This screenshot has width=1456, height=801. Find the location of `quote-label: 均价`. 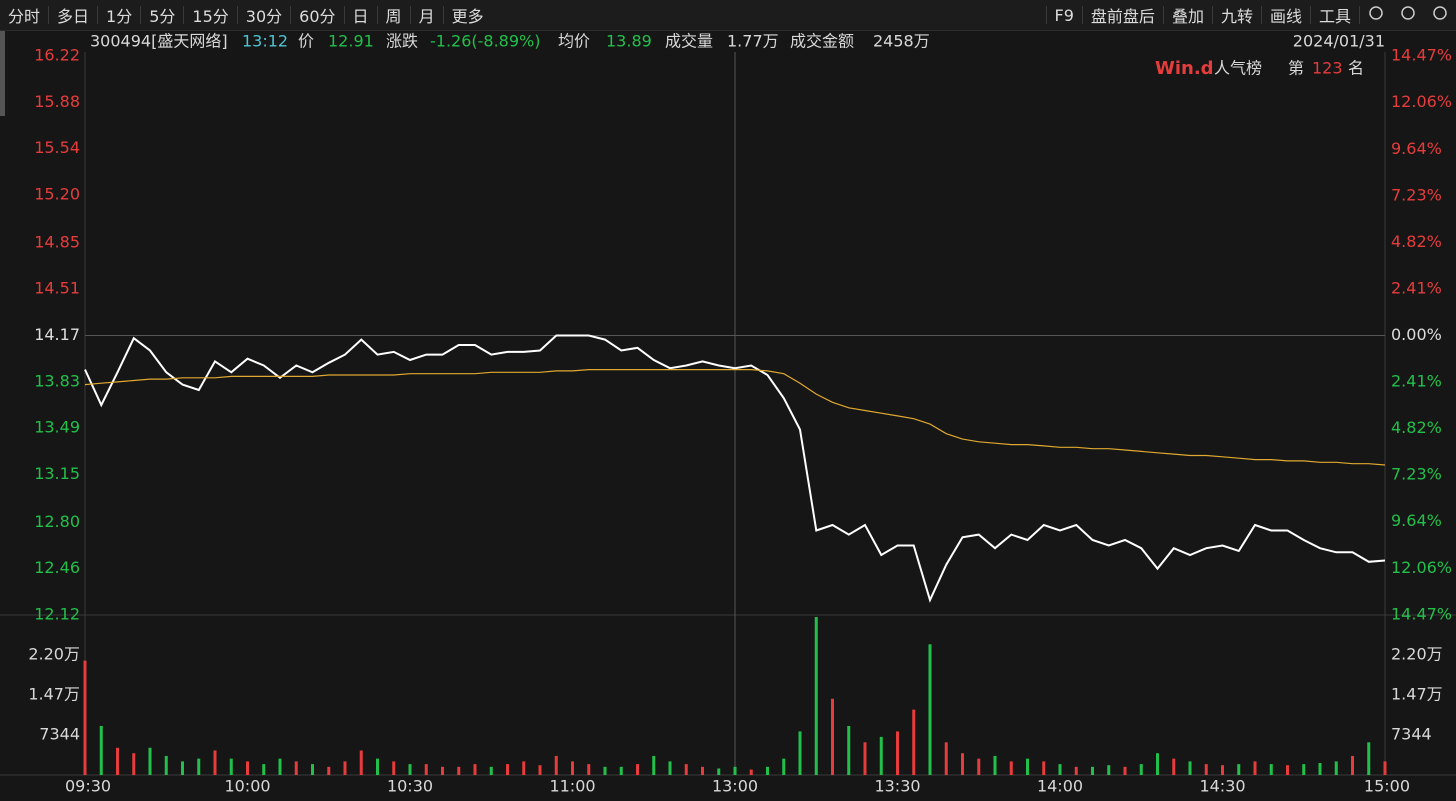

quote-label: 均价 is located at coordinates (574, 41).